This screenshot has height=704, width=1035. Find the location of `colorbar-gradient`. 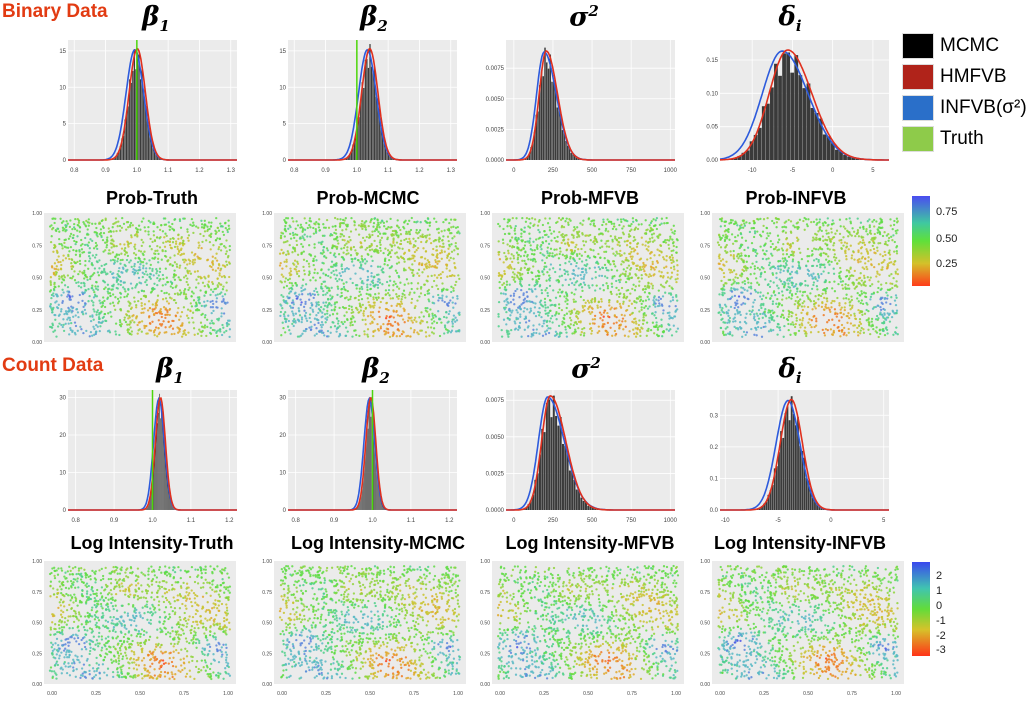

colorbar-gradient is located at coordinates (921, 609).